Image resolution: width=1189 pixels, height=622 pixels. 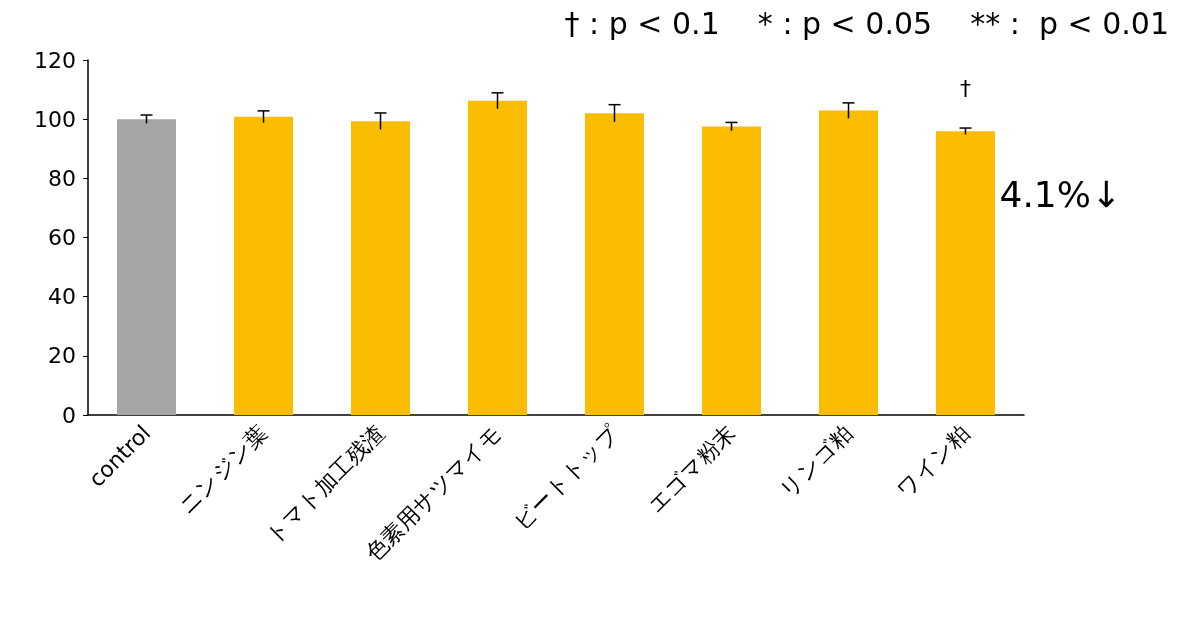 What do you see at coordinates (62, 297) in the screenshot?
I see `y-tick-label: 40` at bounding box center [62, 297].